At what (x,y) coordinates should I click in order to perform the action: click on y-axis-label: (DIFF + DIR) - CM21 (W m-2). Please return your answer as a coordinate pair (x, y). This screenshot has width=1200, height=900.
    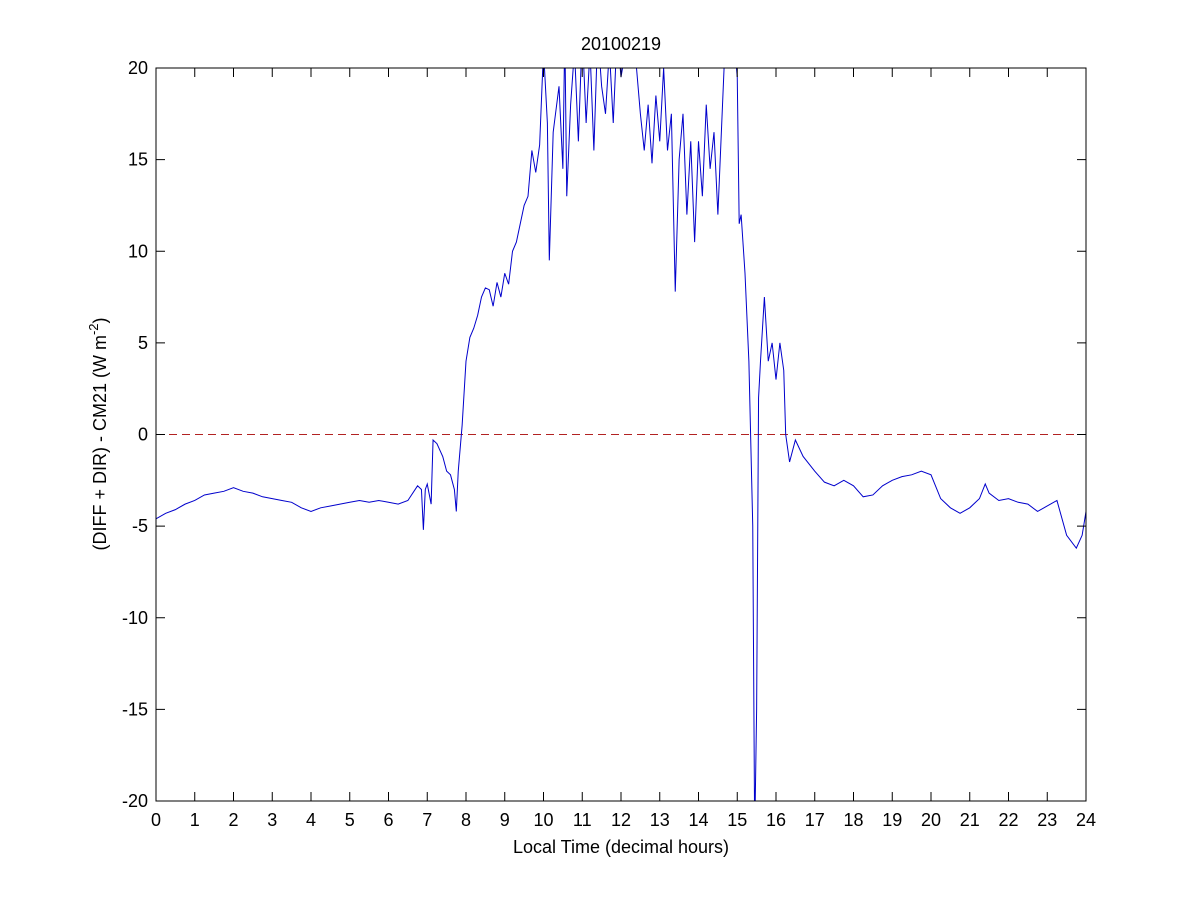
    Looking at the image, I should click on (98, 433).